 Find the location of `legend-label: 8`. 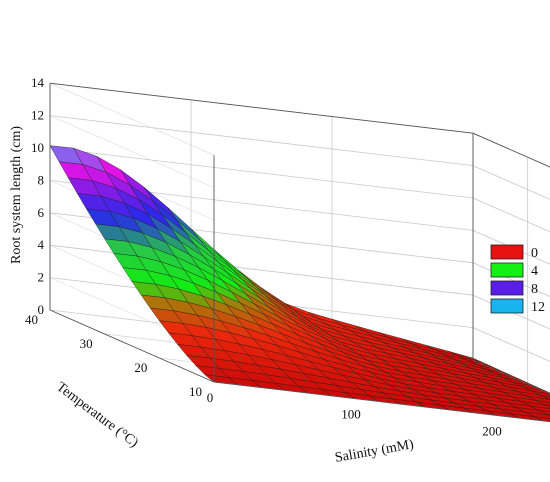

legend-label: 8 is located at coordinates (534, 289).